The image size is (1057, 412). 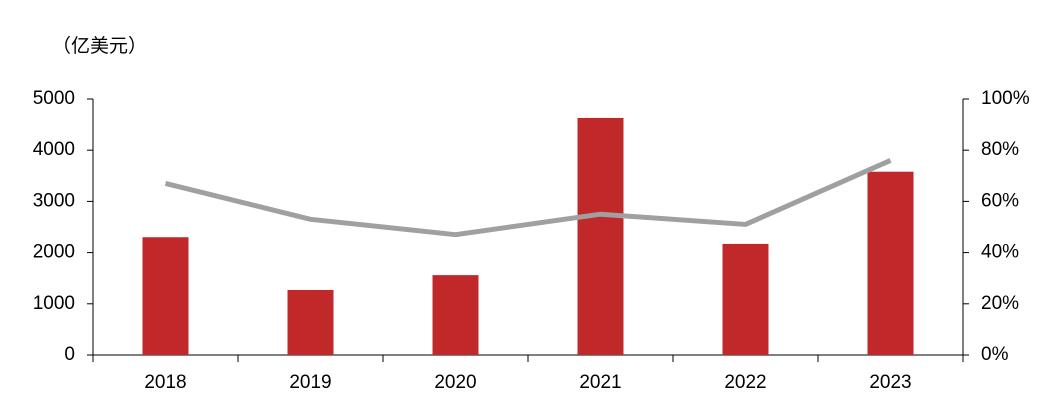 I want to click on x-tick-label: 2019, so click(x=310, y=382).